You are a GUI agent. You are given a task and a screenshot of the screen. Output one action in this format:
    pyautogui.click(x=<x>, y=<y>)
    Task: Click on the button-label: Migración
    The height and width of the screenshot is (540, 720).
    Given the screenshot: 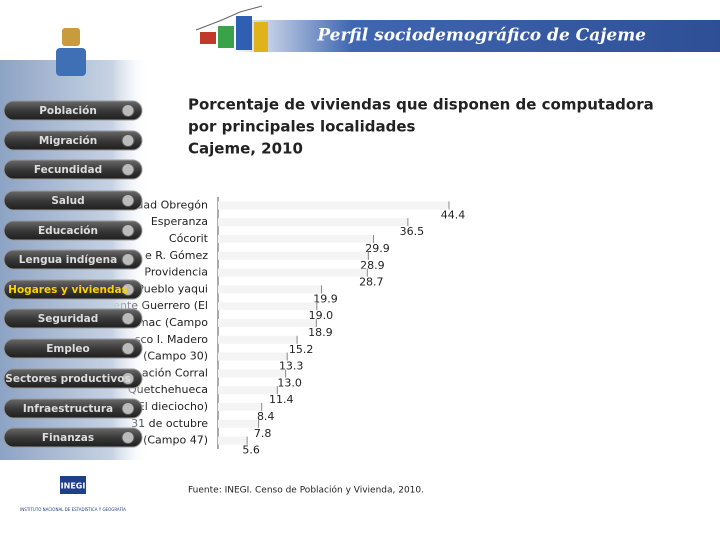 What is the action you would take?
    pyautogui.click(x=68, y=141)
    